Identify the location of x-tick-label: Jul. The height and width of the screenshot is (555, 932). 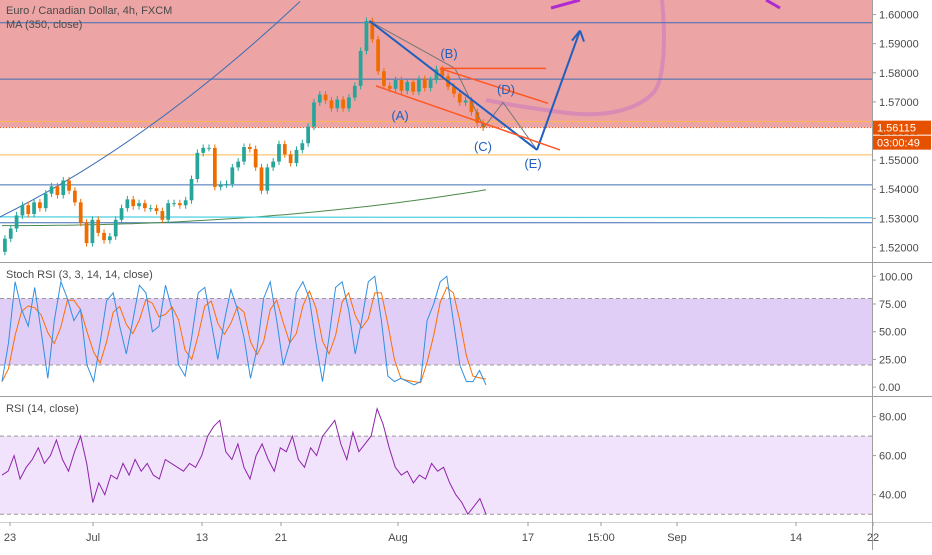
(93, 538).